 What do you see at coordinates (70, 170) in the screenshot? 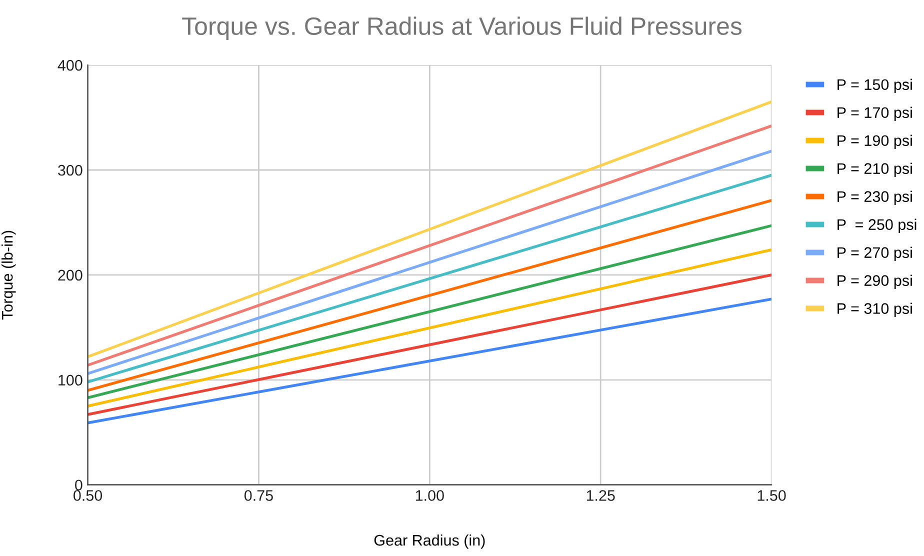
I see `y-tick-label: 300` at bounding box center [70, 170].